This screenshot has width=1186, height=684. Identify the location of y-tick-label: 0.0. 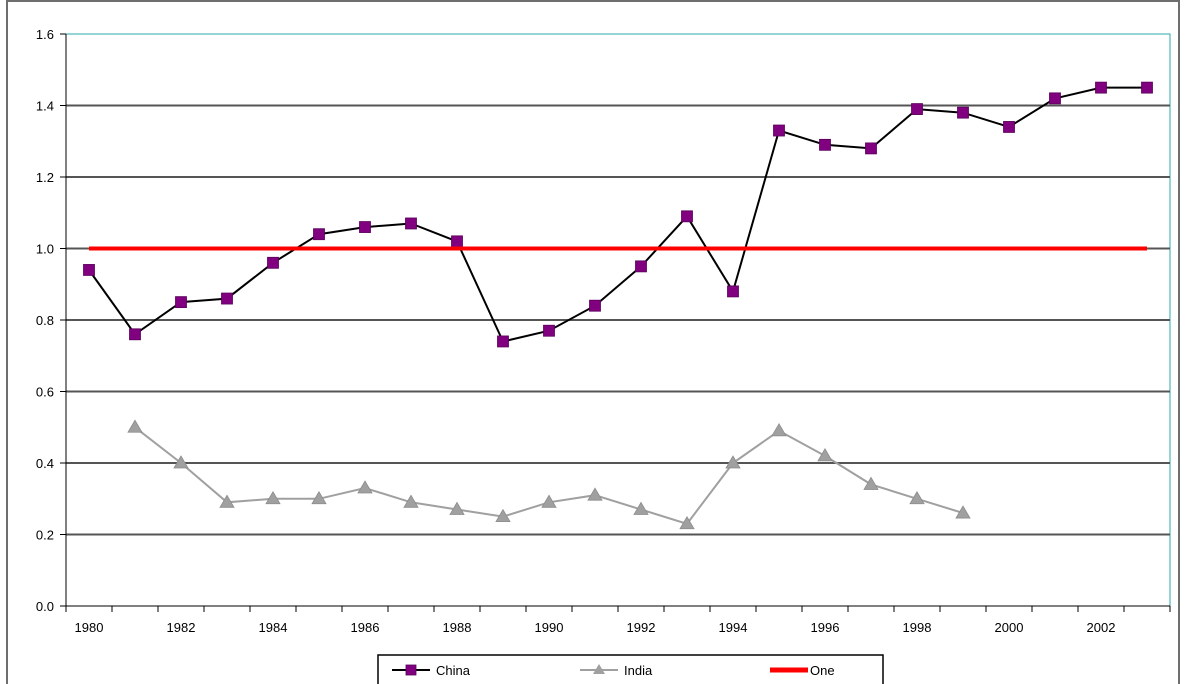
(45, 606).